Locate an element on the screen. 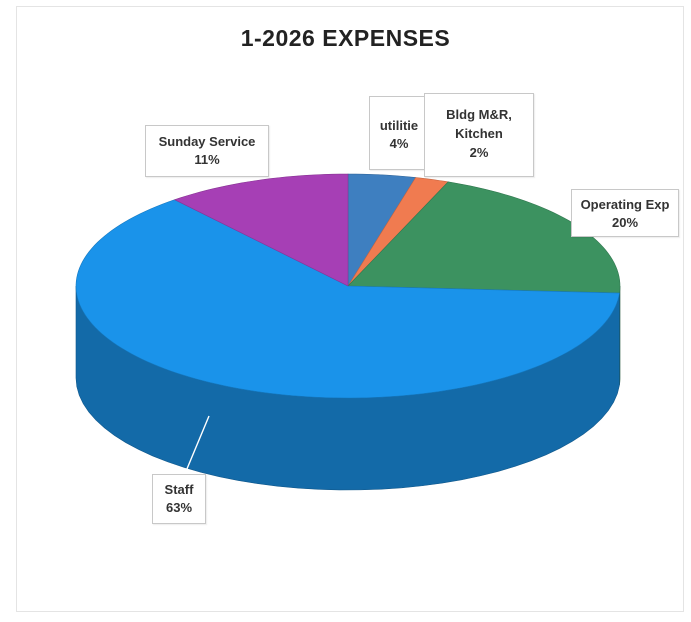  slice-bldg-m-r-kitchen is located at coordinates (398, 232).